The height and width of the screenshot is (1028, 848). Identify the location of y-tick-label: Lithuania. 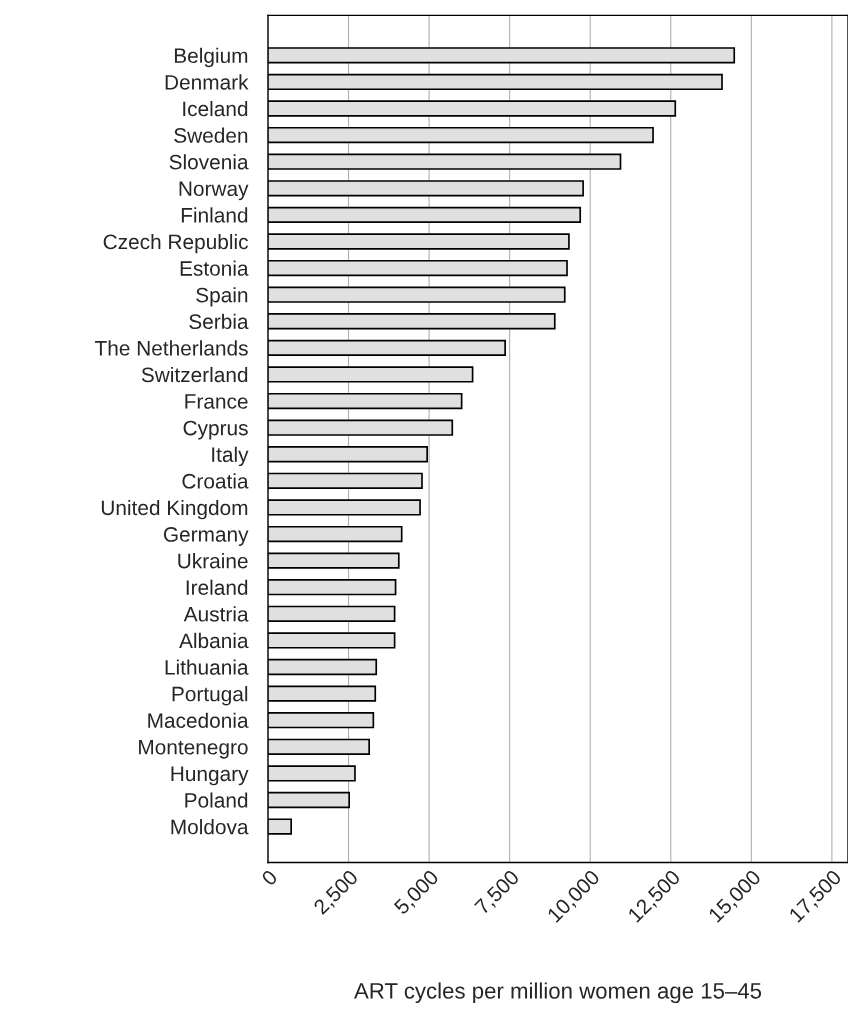
(207, 667).